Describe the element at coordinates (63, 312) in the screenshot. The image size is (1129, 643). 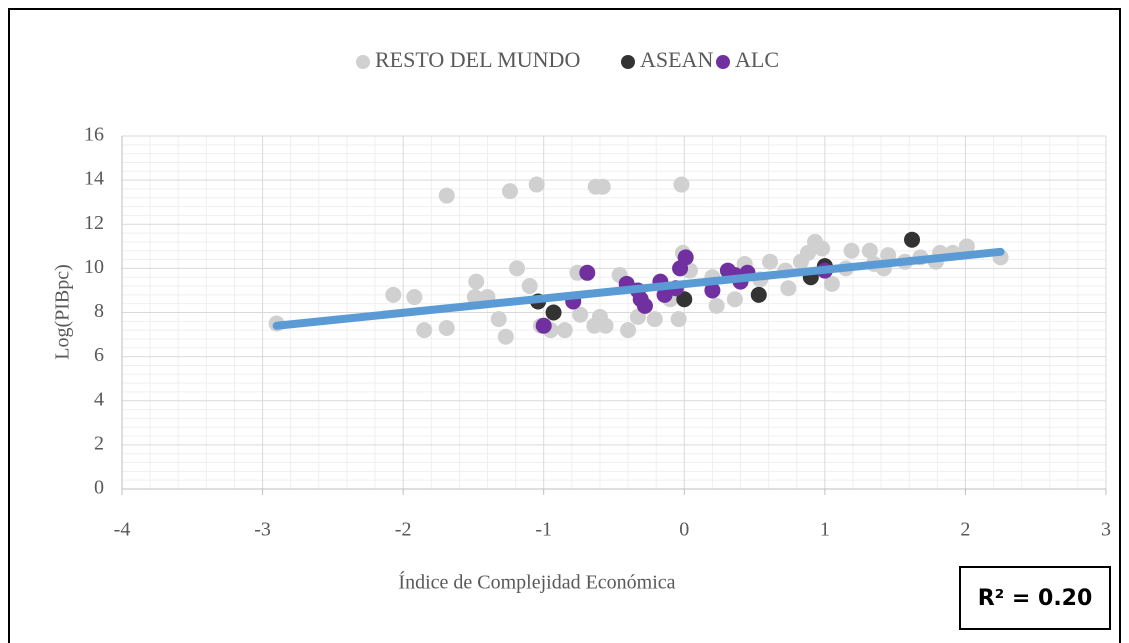
I see `y-axis-label: Log(PIBpc)` at that location.